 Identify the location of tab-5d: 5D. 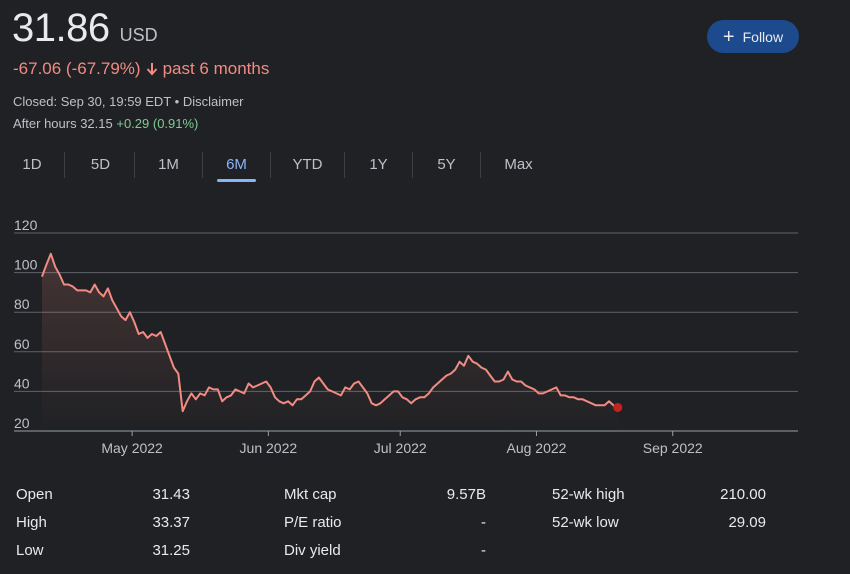
(100, 164).